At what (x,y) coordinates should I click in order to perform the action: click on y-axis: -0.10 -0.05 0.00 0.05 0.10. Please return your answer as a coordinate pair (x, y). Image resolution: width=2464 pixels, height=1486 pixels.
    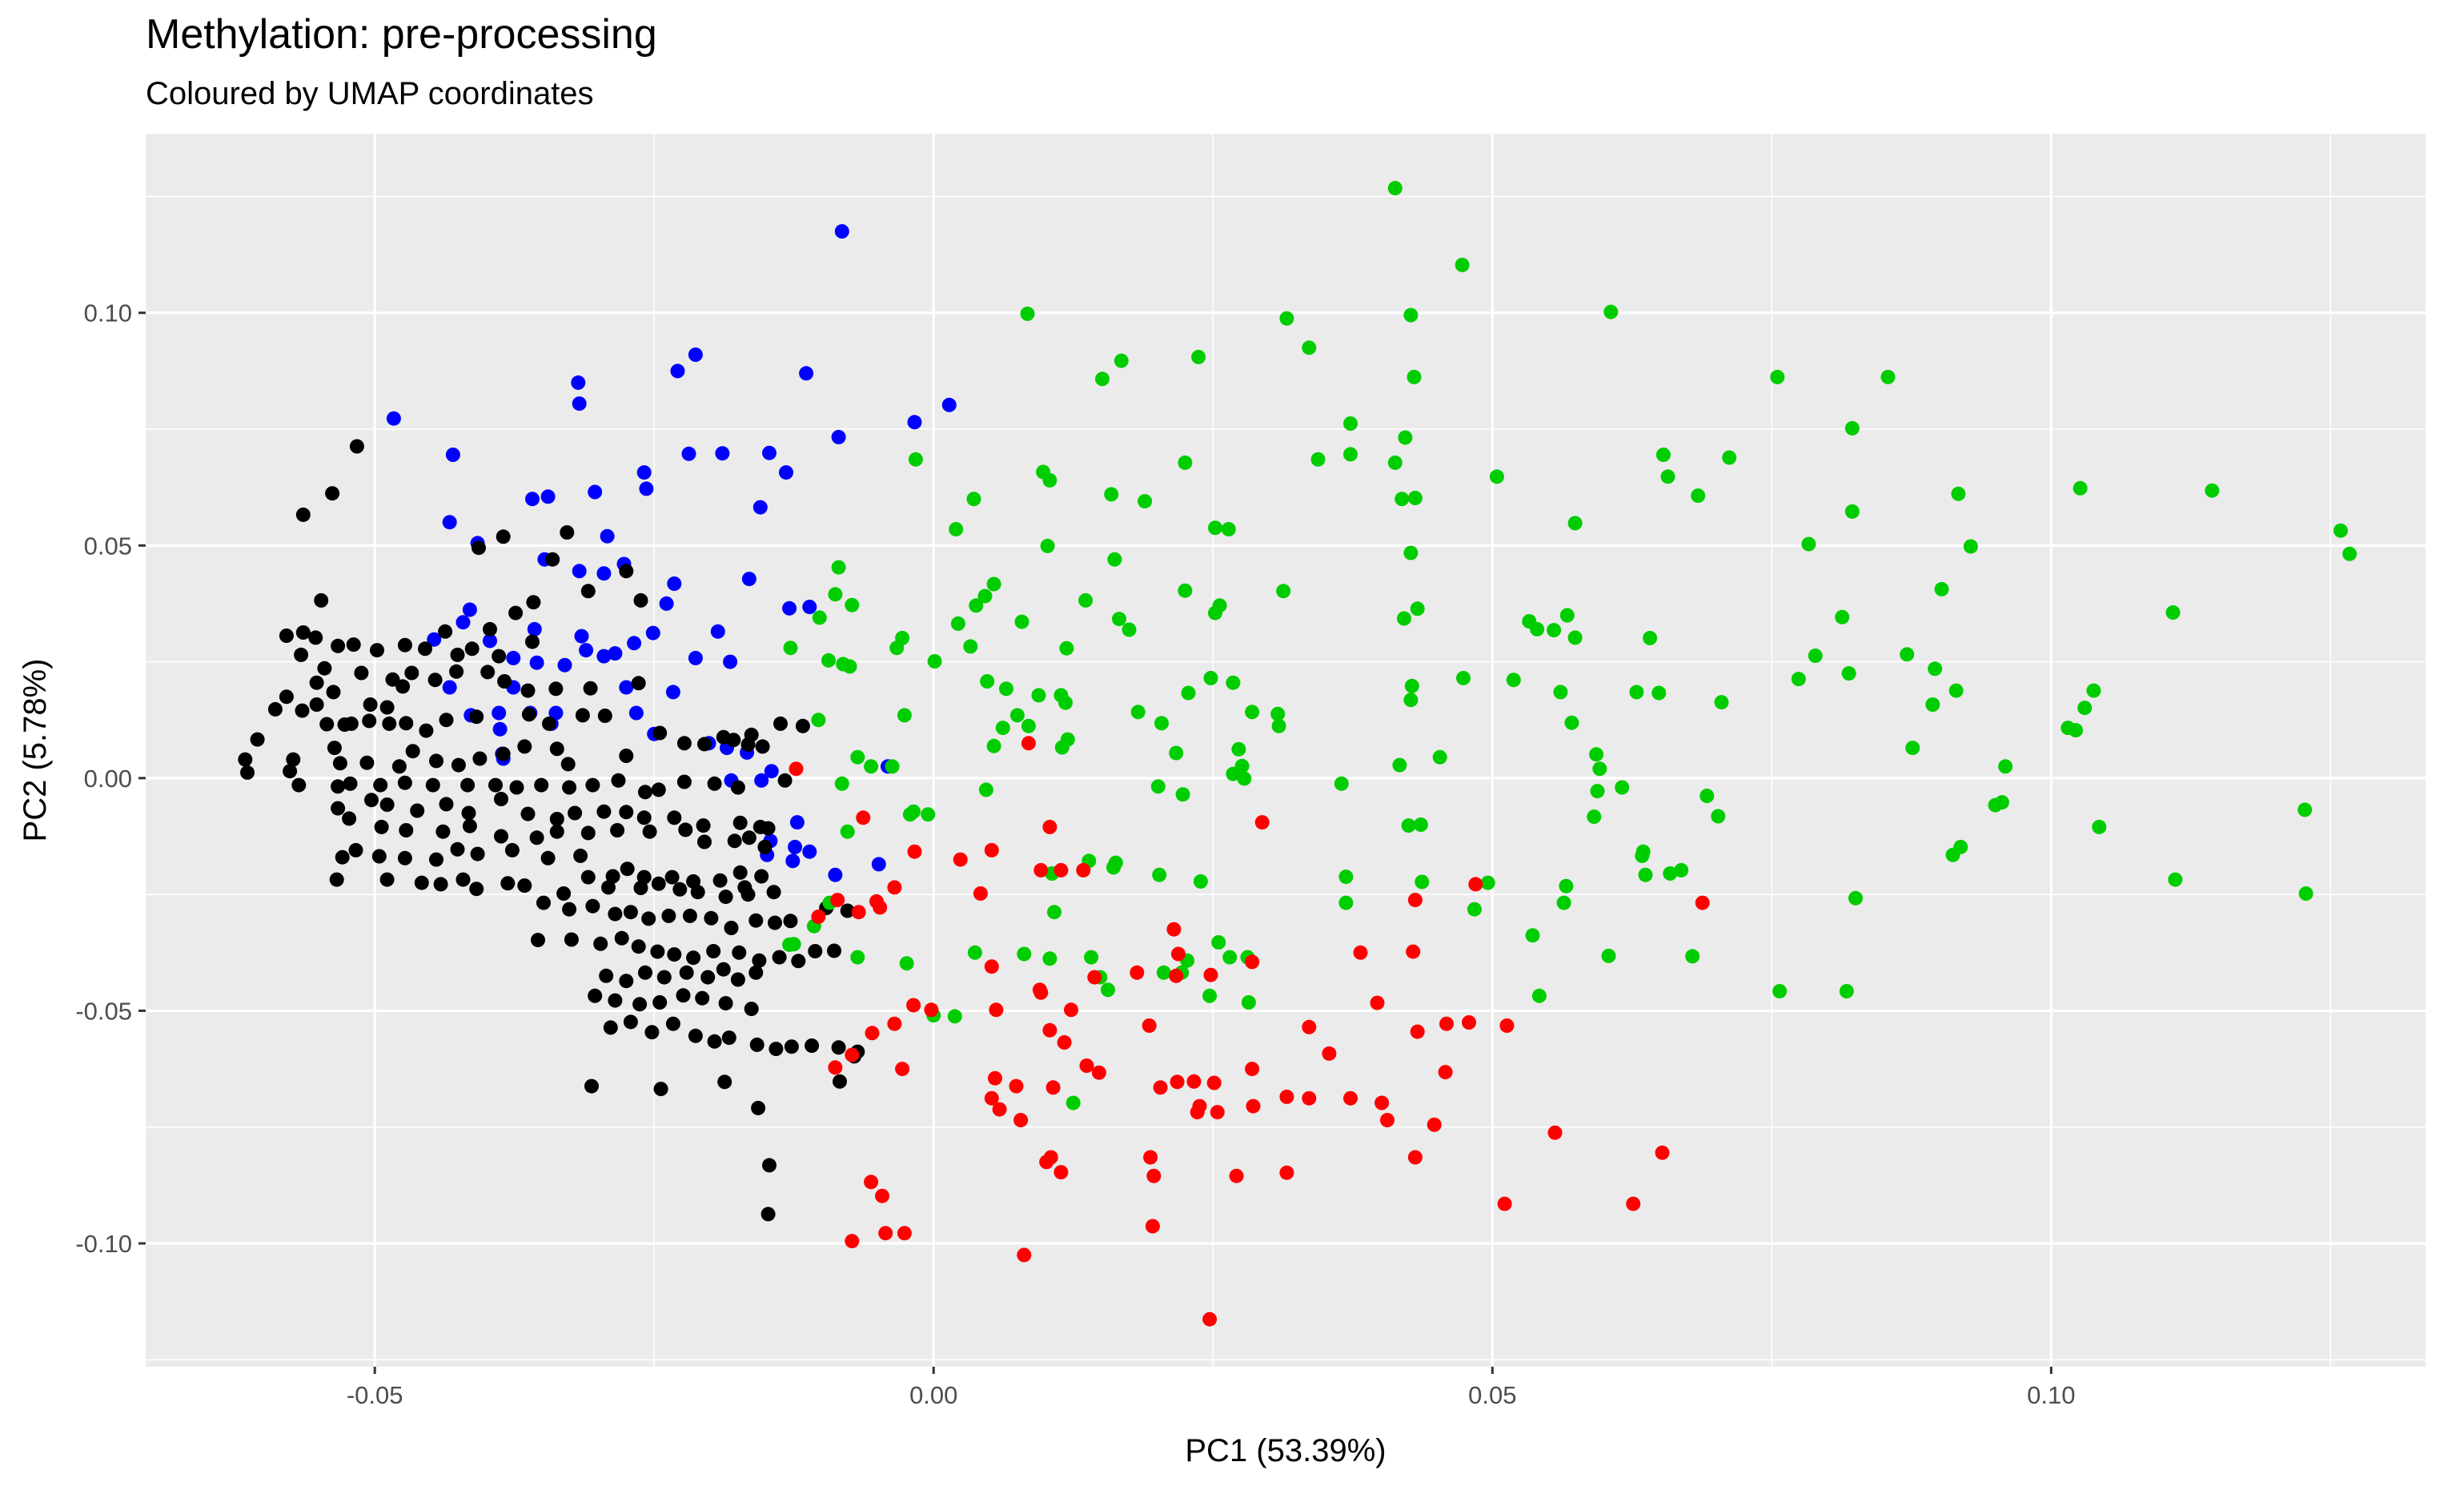
    Looking at the image, I should click on (110, 778).